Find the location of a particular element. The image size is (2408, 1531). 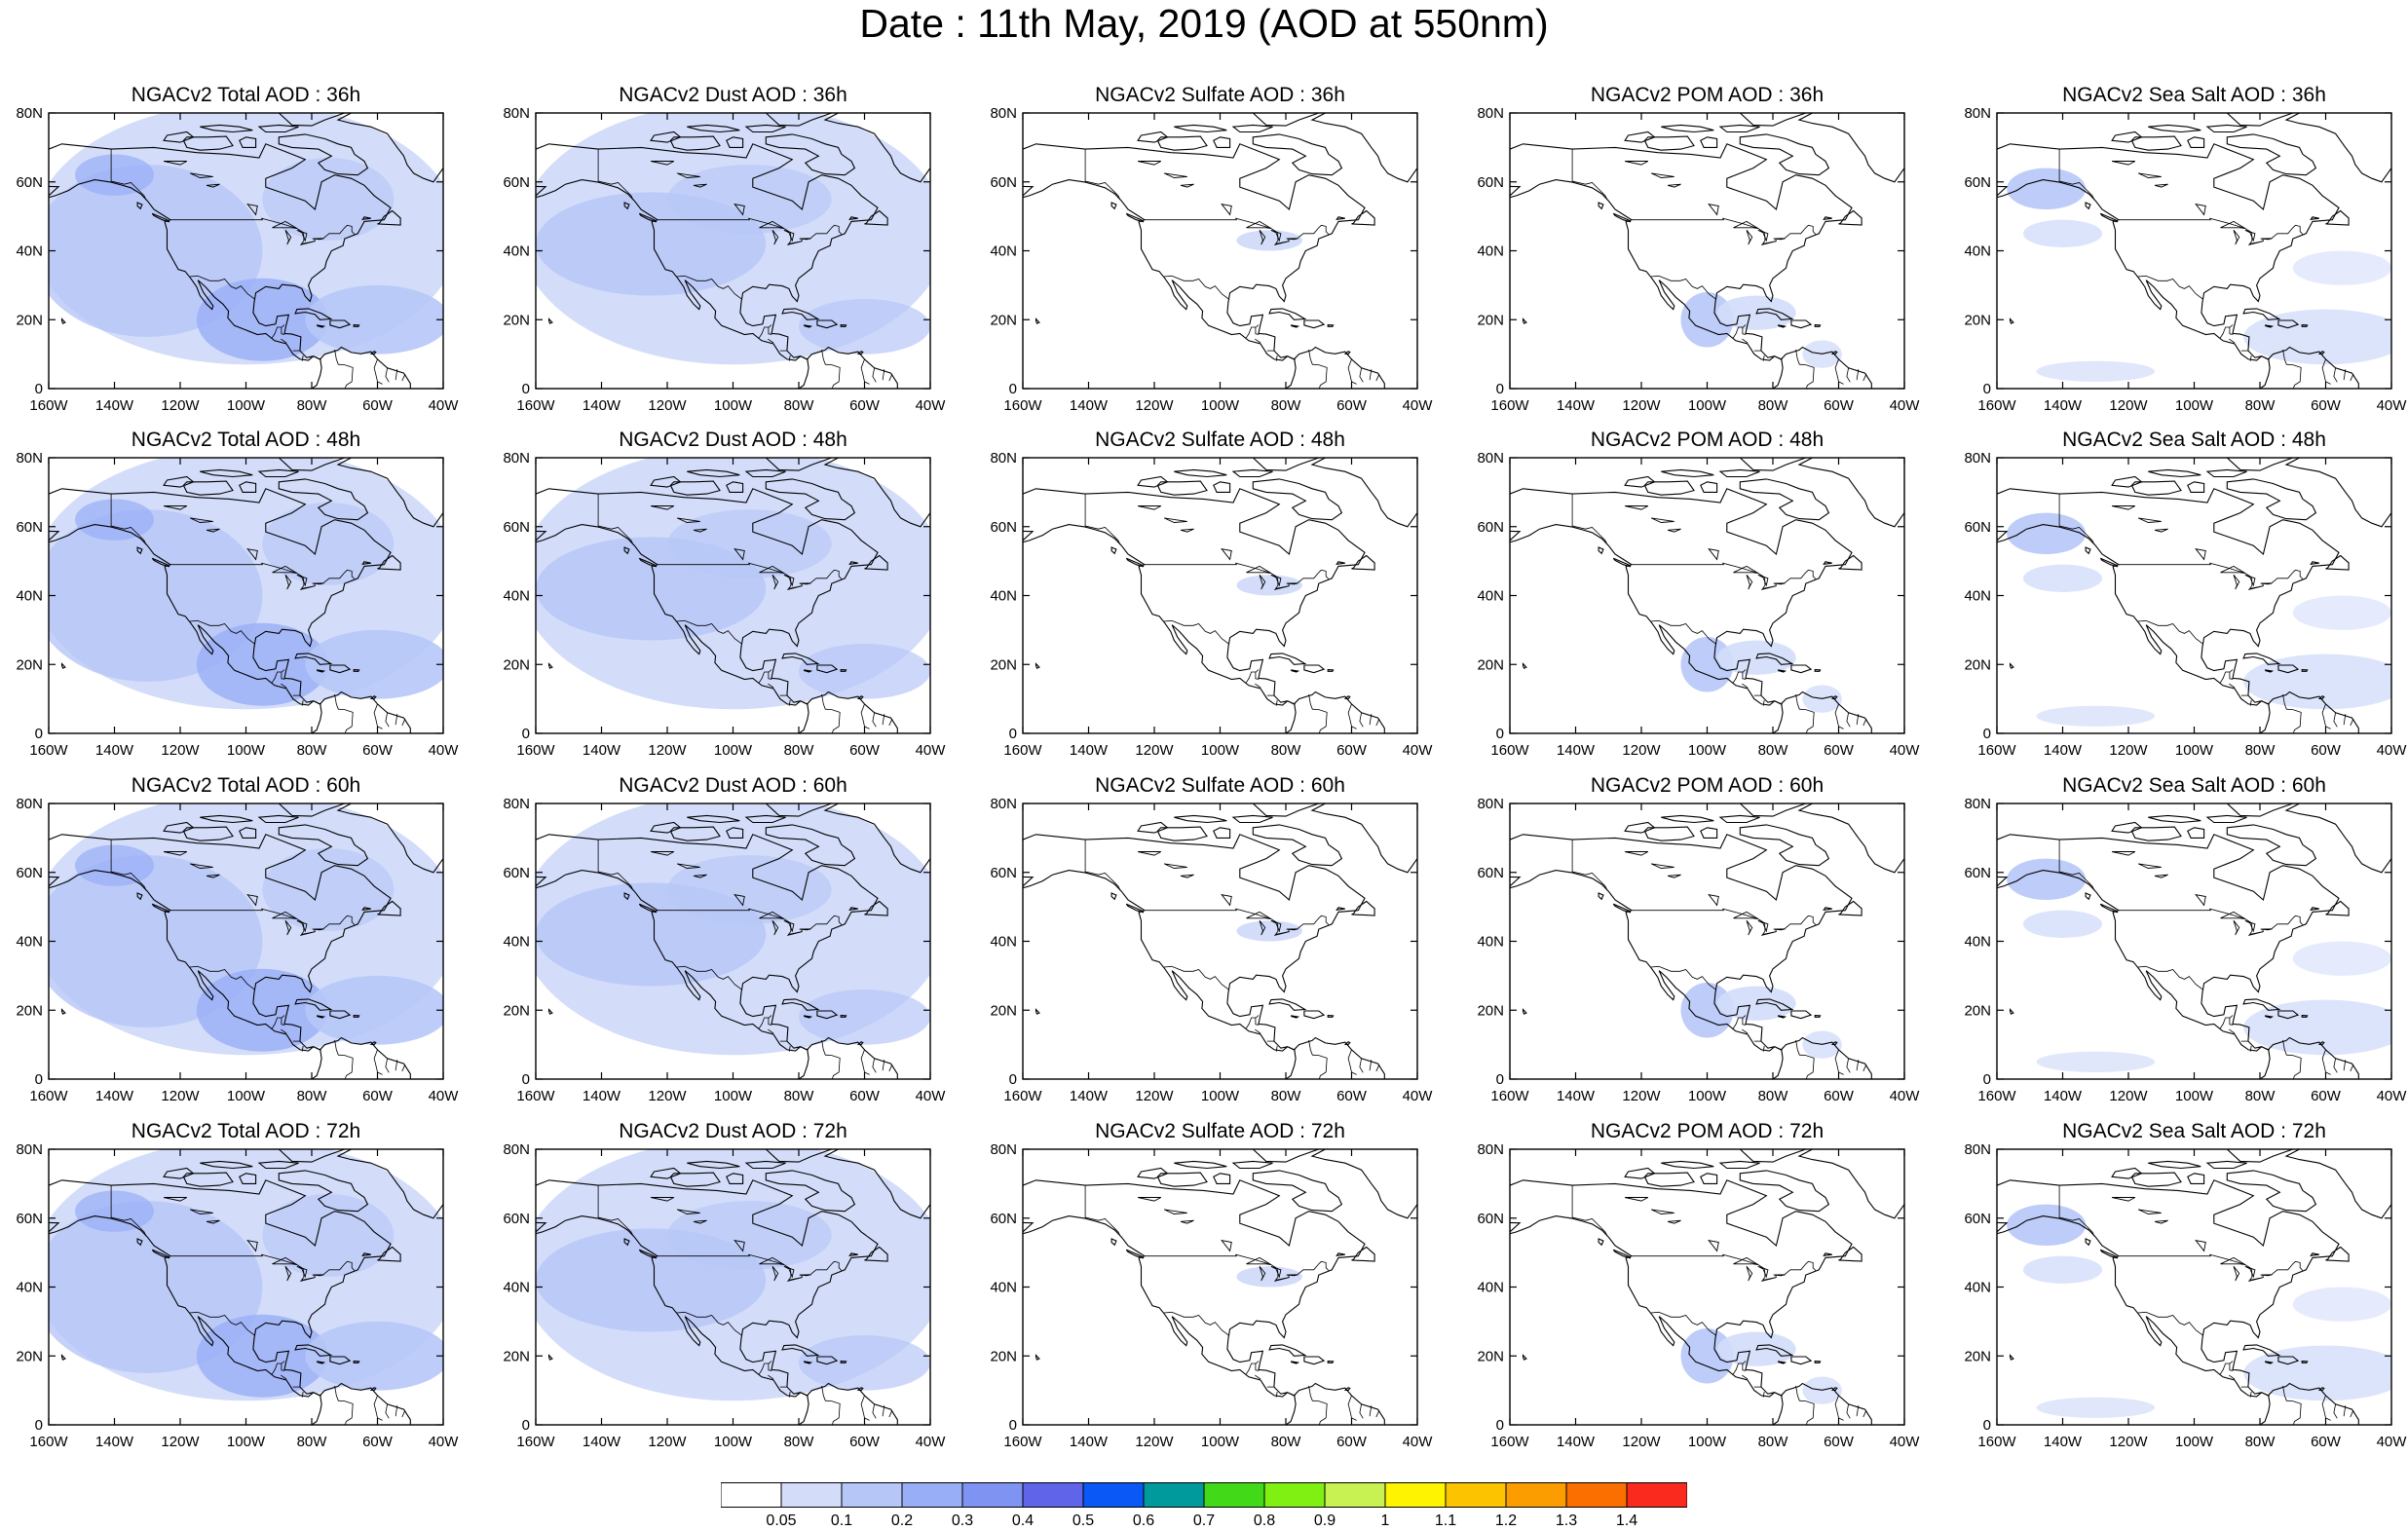

lon-tick-label: 100W is located at coordinates (246, 750).